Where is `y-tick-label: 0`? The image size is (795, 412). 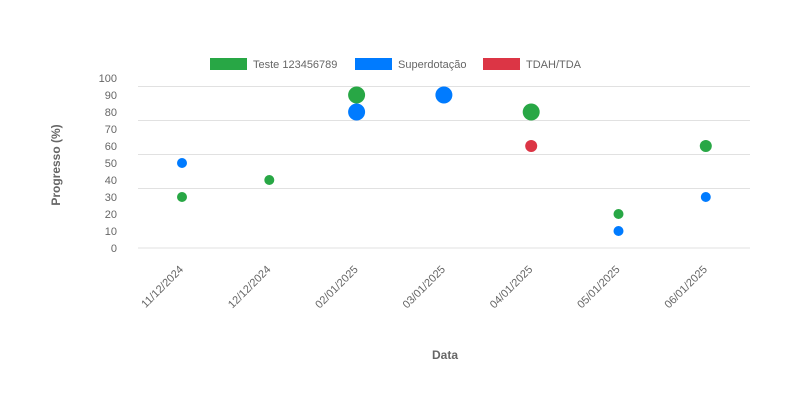
y-tick-label: 0 is located at coordinates (114, 249).